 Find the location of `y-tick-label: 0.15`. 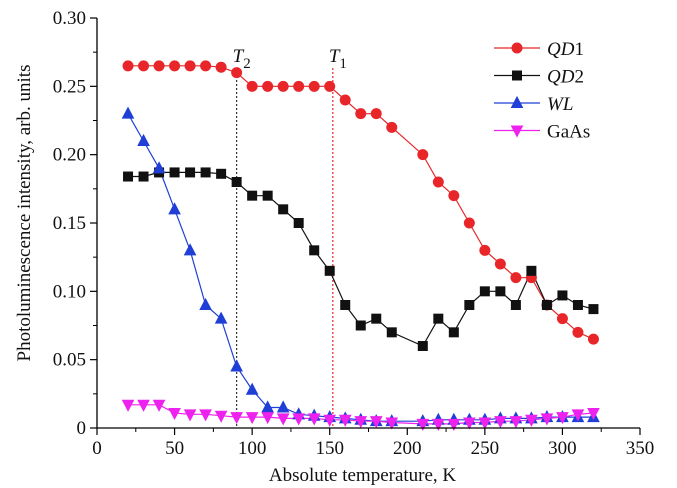

y-tick-label: 0.15 is located at coordinates (69, 223).